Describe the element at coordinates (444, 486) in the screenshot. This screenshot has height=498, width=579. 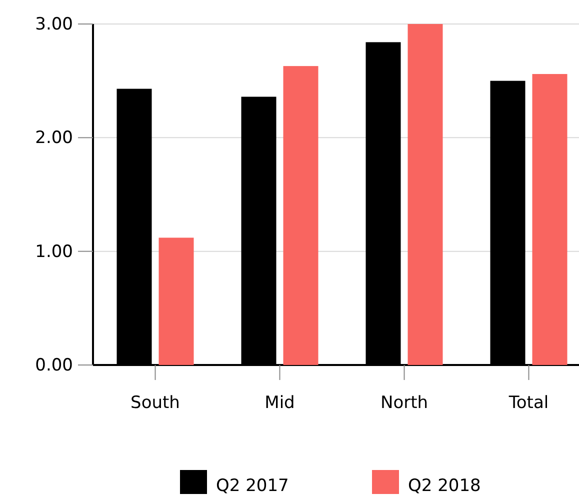
I see `legend-label: Q2 2018` at that location.